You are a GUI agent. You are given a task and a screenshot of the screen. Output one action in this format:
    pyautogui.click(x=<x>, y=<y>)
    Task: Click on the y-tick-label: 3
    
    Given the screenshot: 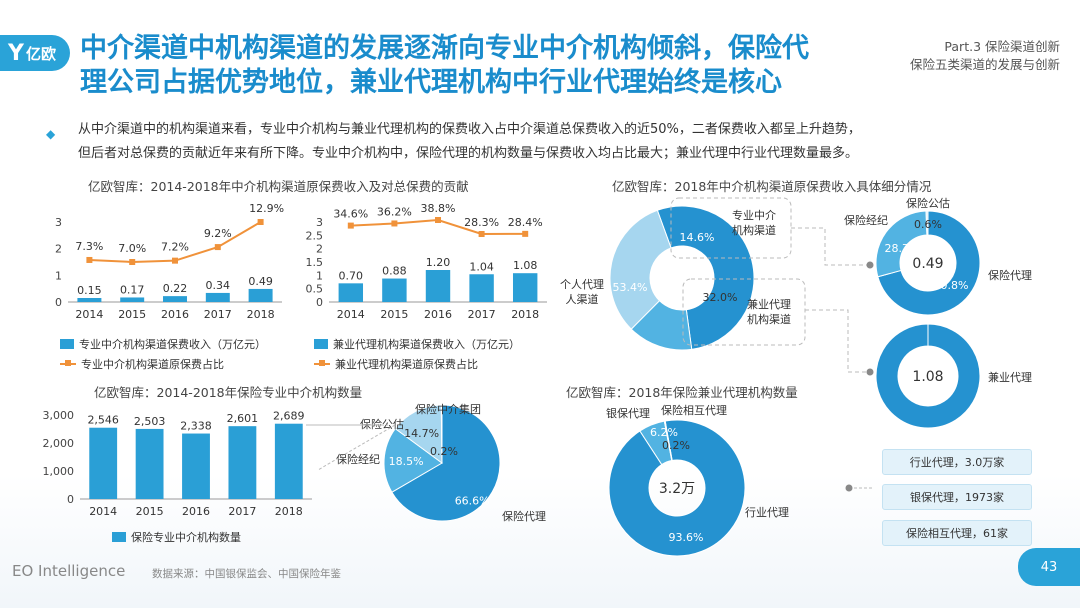 What is the action you would take?
    pyautogui.click(x=319, y=222)
    